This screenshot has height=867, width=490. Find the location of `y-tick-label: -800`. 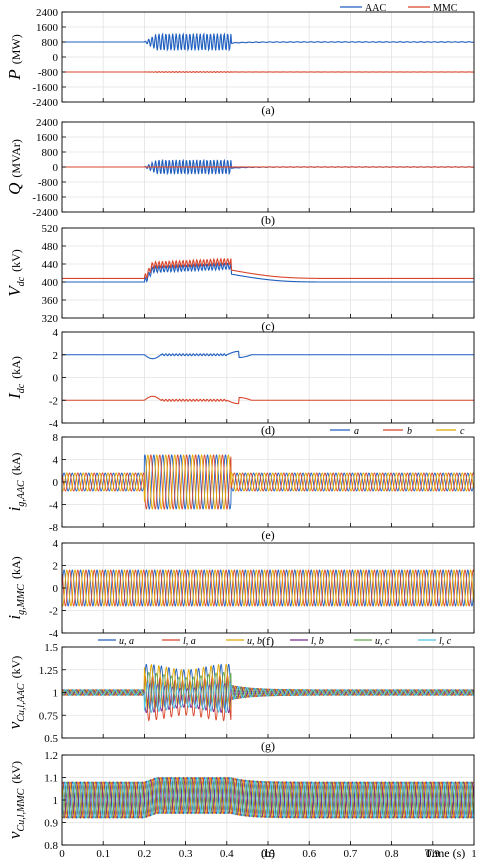

y-tick-label: -800 is located at coordinates (48, 183).